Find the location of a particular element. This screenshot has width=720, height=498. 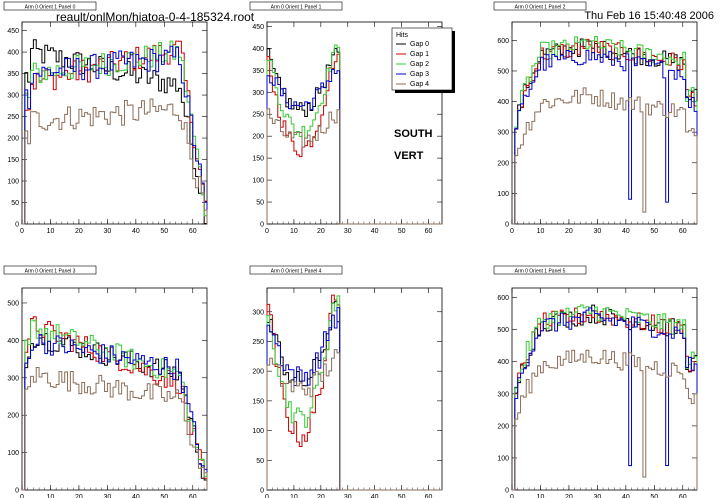

timestamp: Thu Feb 16 15:40:48 2006 is located at coordinates (649, 16).